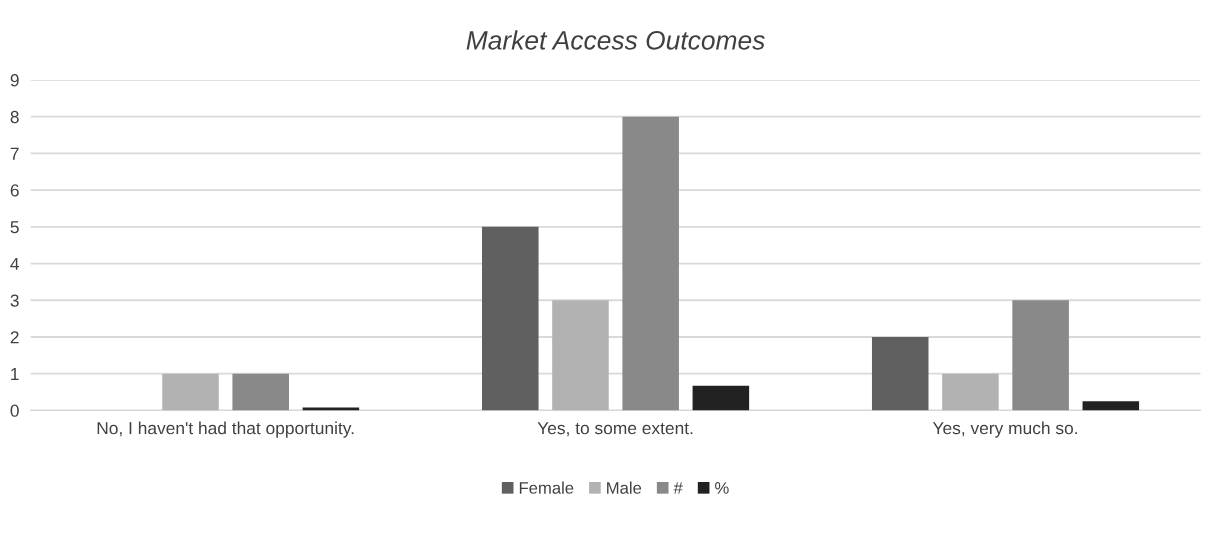 The height and width of the screenshot is (533, 1225). I want to click on legend-label: %, so click(722, 488).